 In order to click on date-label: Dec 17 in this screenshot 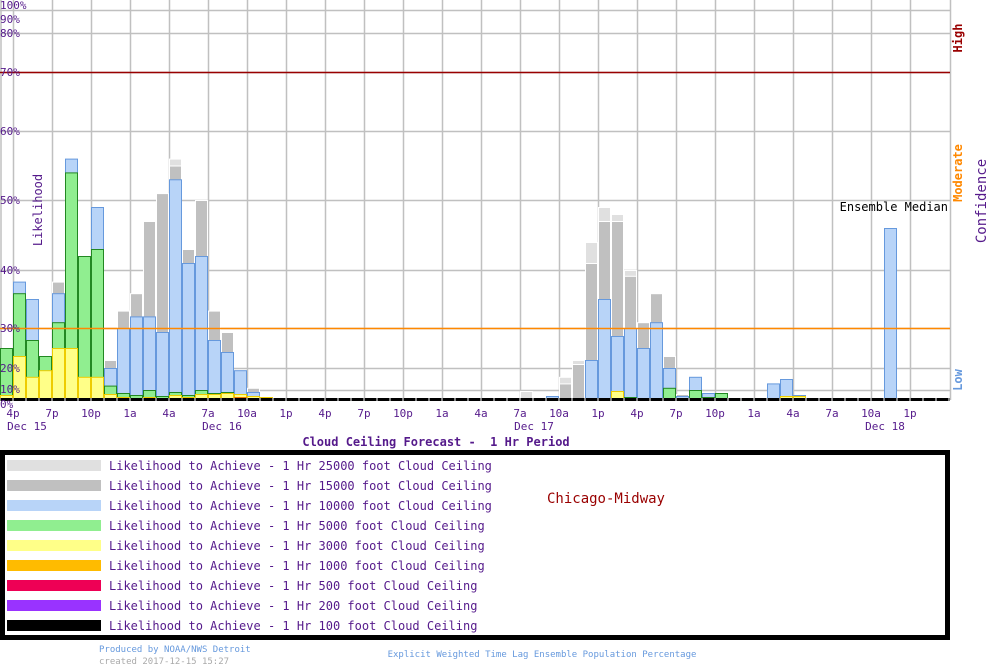, I will do `click(534, 426)`.